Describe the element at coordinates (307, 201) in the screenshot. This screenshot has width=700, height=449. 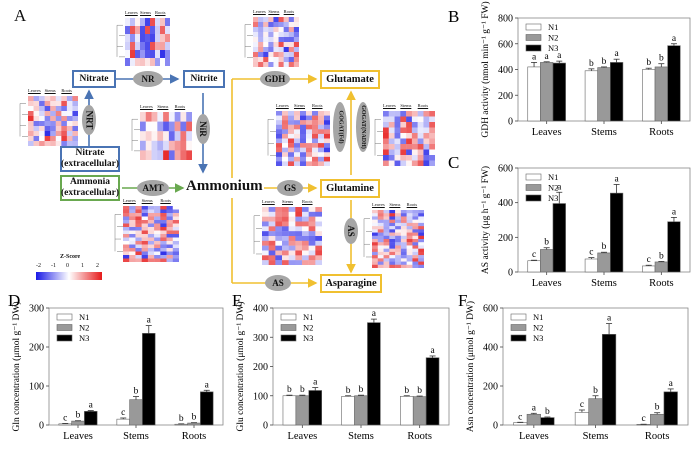
I see `heatmap-header: Roots` at that location.